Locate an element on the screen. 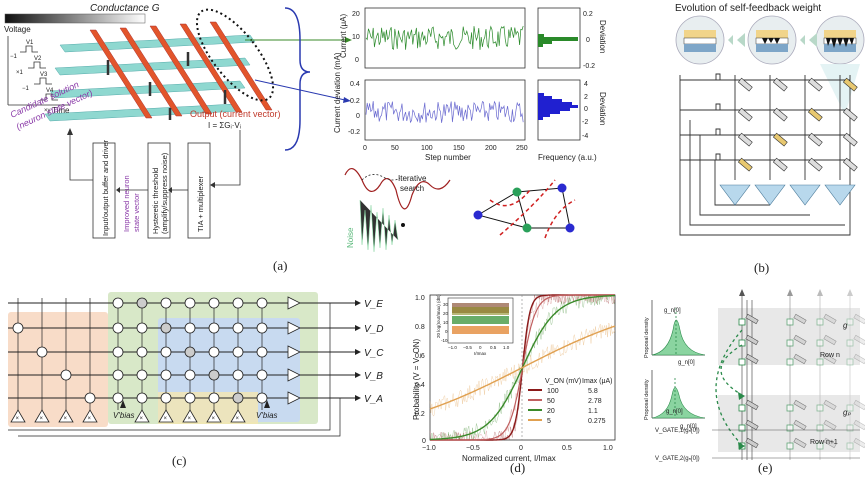 The height and width of the screenshot is (493, 865). improved-state-label-2: state vector is located at coordinates (136, 212).